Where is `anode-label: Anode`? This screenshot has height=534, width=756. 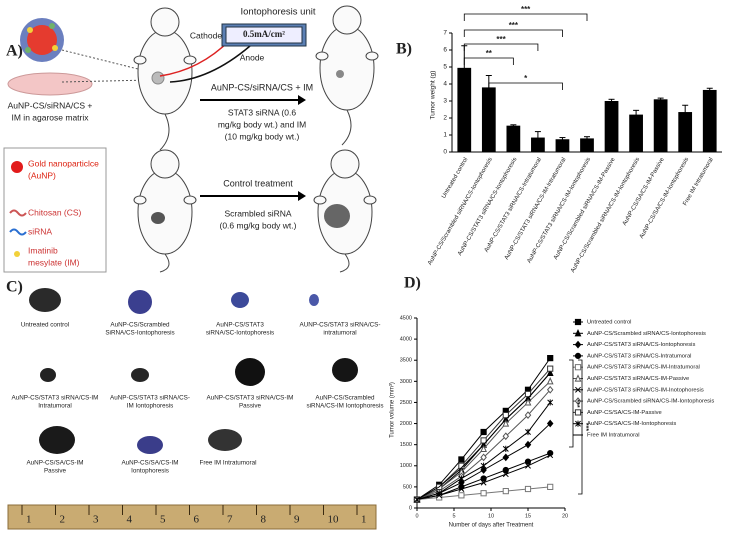 anode-label: Anode is located at coordinates (252, 57).